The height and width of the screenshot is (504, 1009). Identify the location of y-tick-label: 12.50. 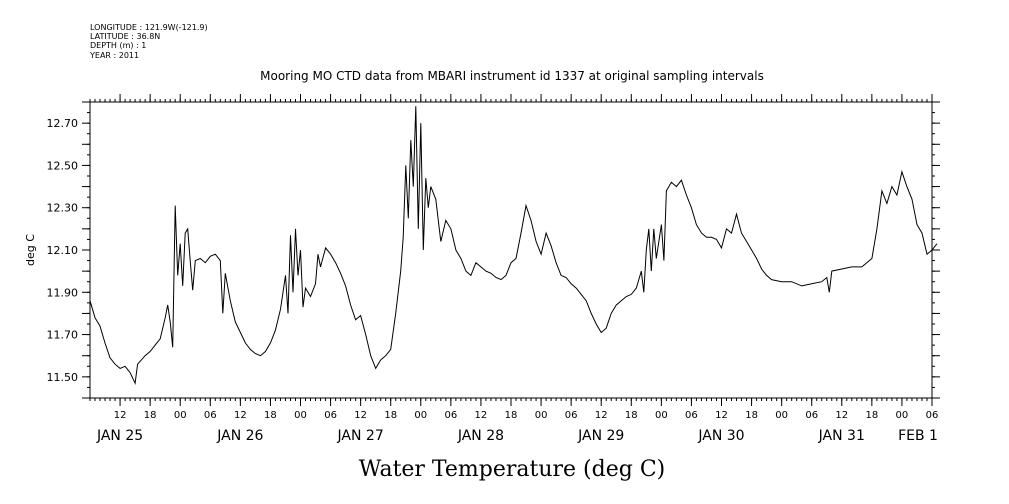
(63, 165).